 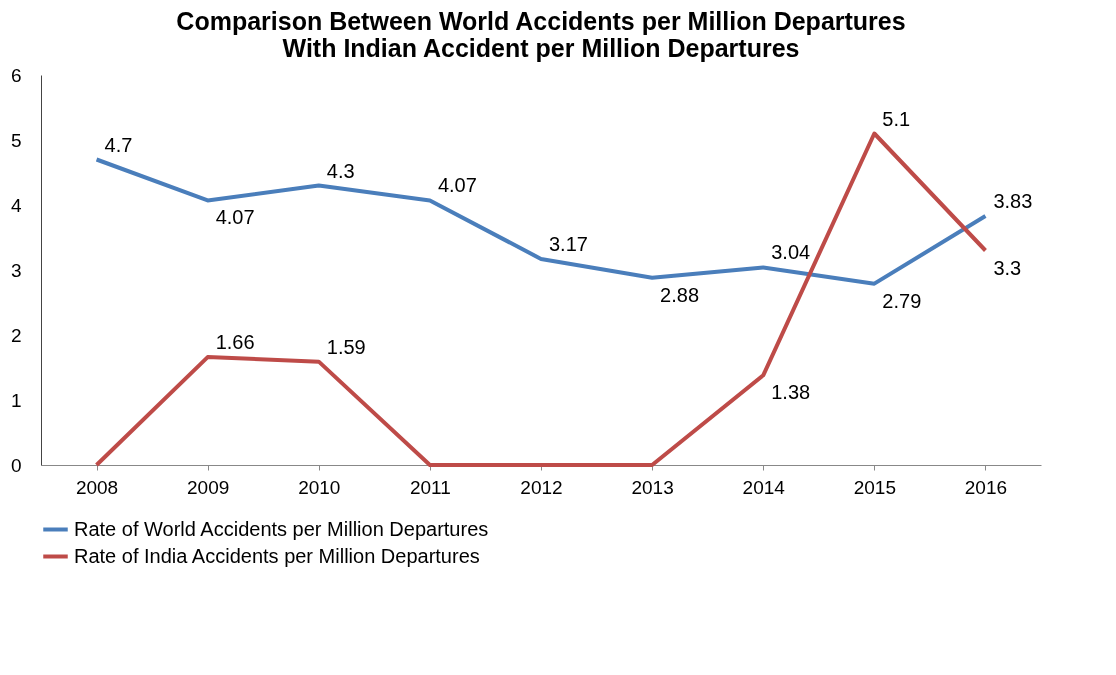 I want to click on y-tick-label: 4, so click(x=16, y=205).